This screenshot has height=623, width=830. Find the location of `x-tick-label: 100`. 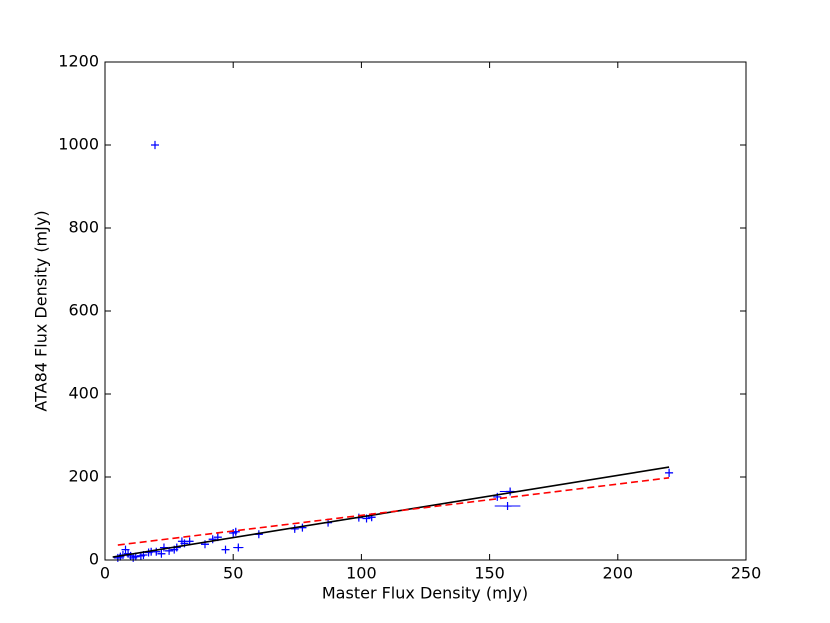

x-tick-label: 100 is located at coordinates (361, 573).